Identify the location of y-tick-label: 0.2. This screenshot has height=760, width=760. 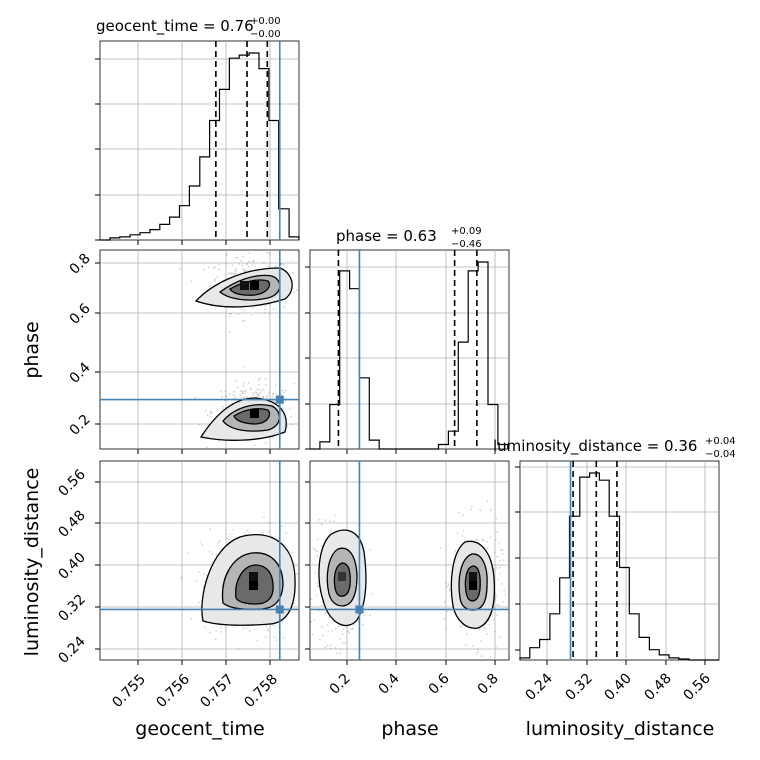
(80, 425).